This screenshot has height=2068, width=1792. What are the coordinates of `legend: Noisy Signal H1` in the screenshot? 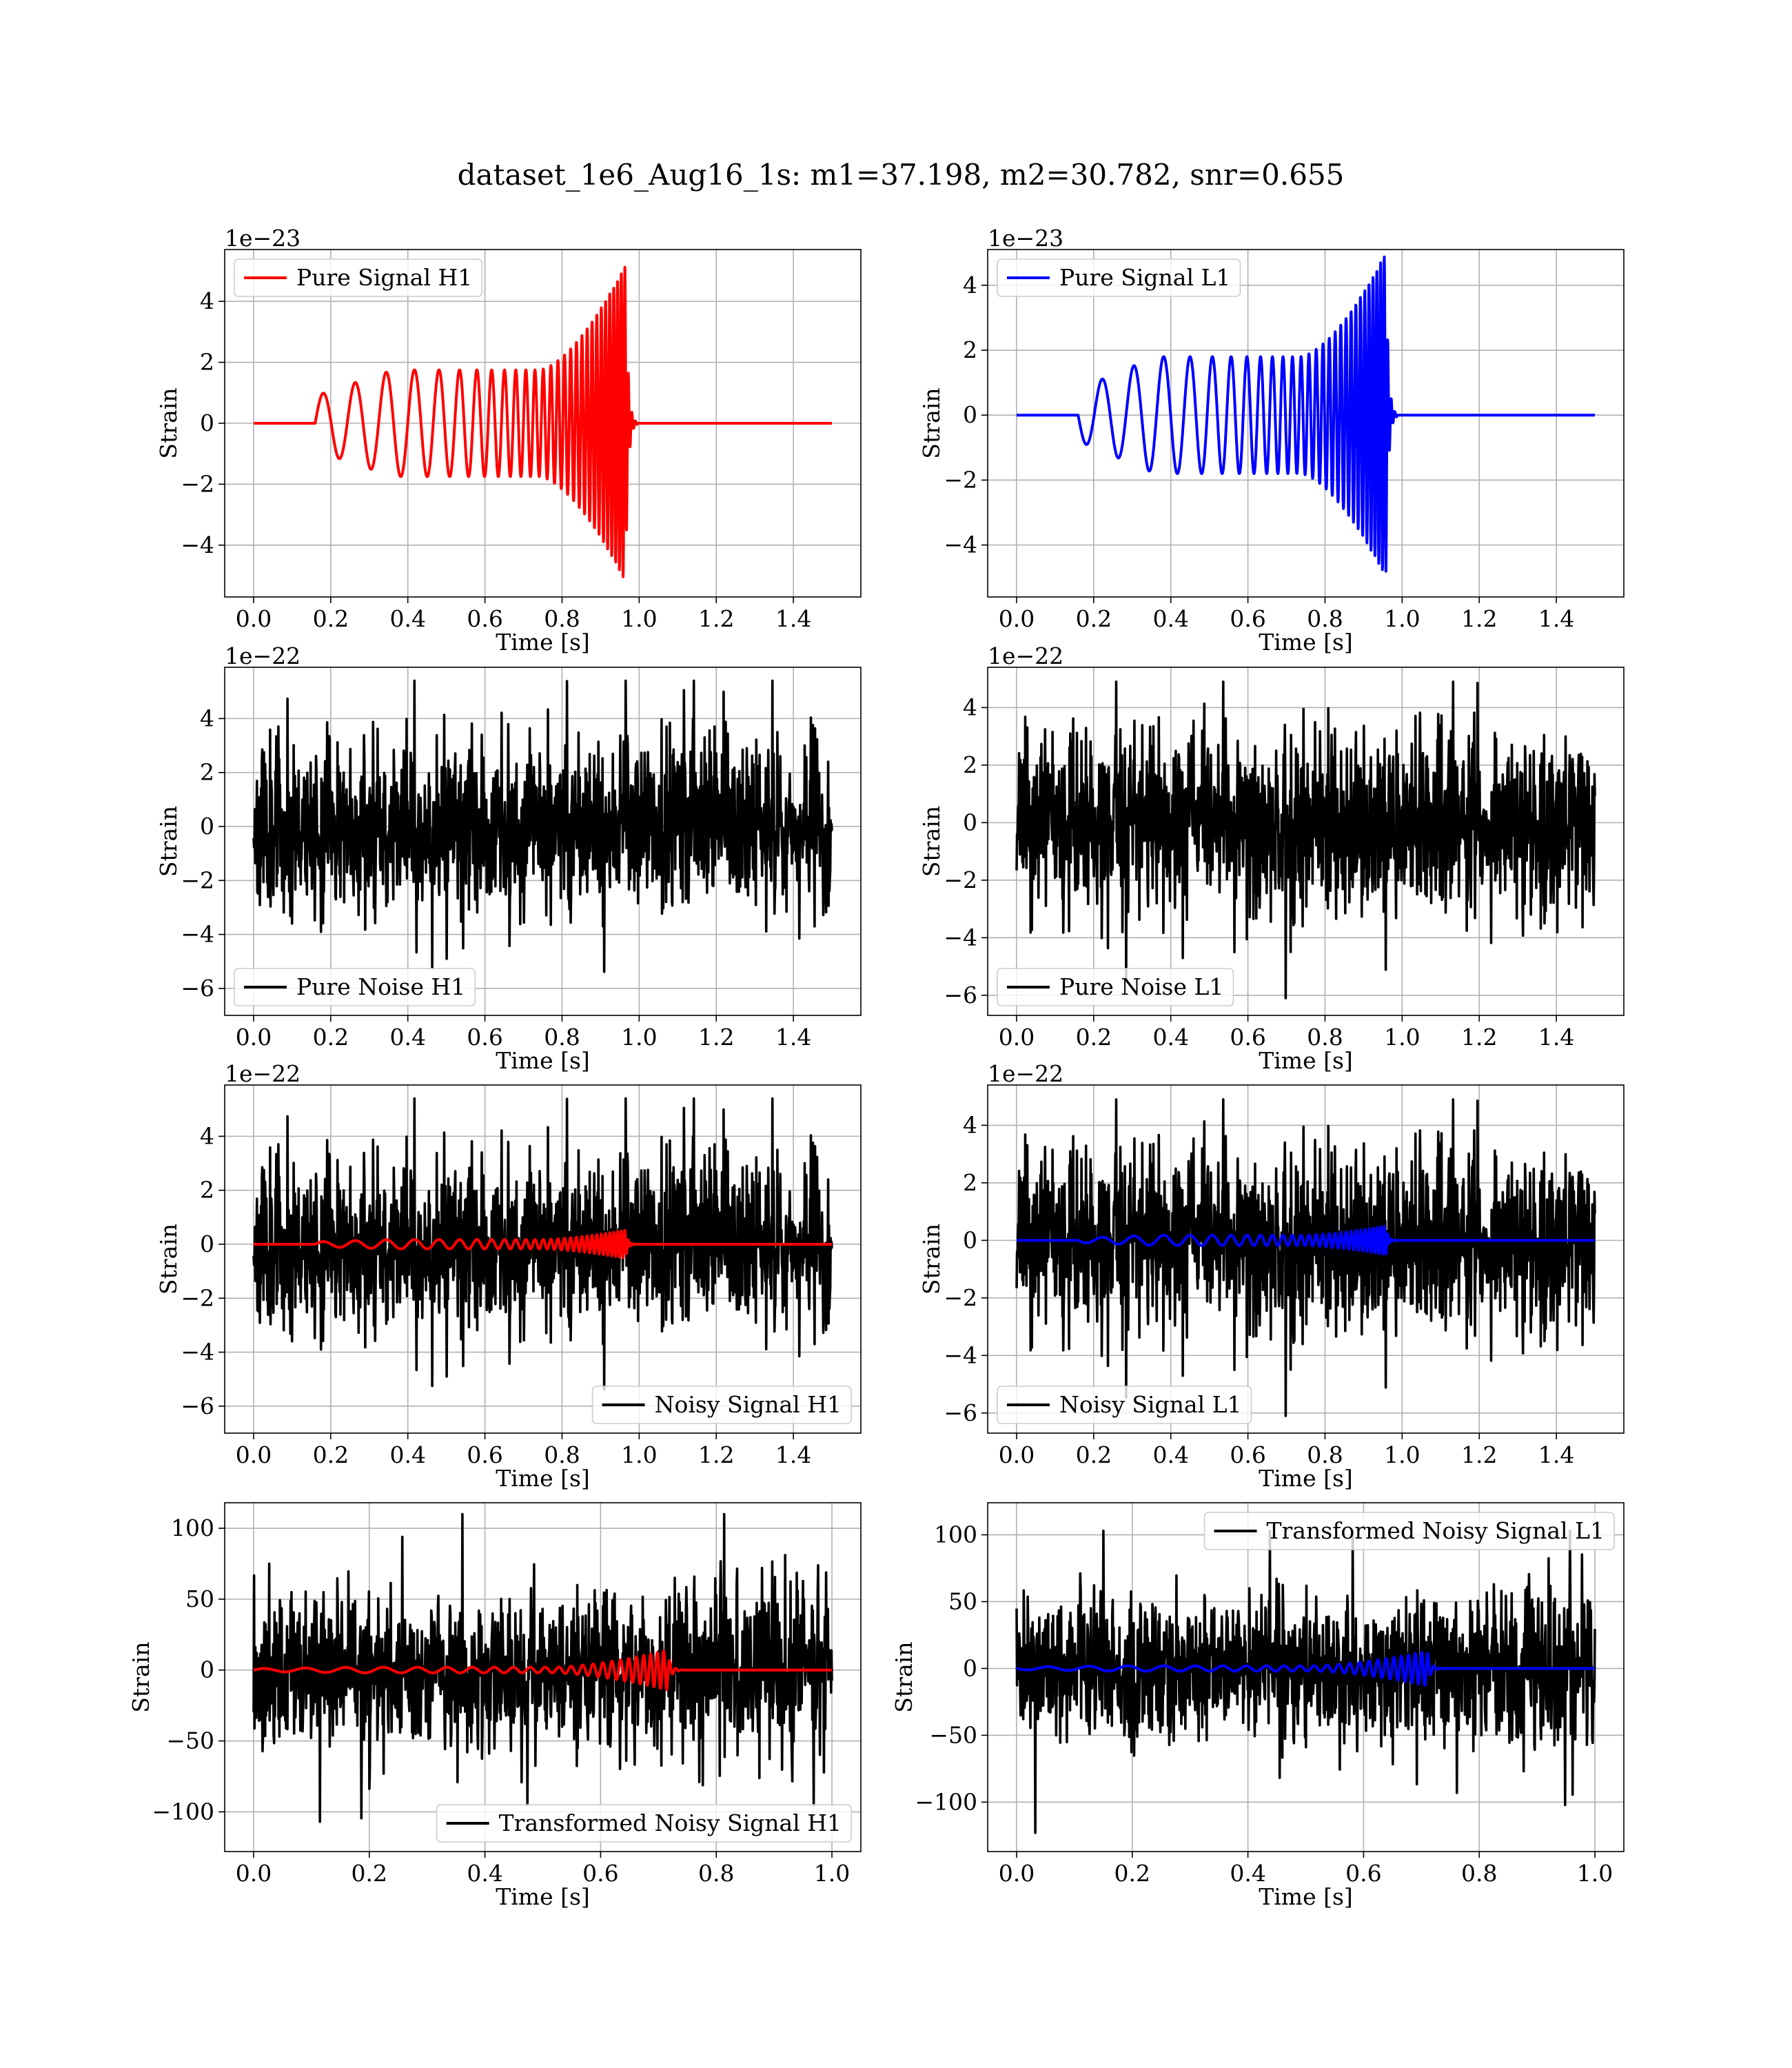 It's located at (722, 1405).